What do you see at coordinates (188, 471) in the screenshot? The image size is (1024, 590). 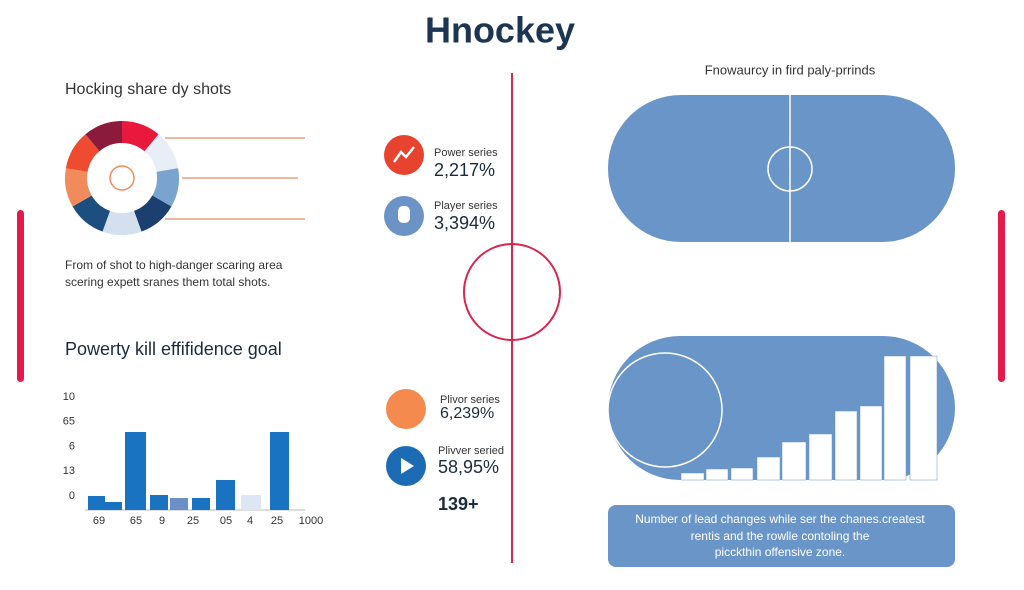 I see `bars` at bounding box center [188, 471].